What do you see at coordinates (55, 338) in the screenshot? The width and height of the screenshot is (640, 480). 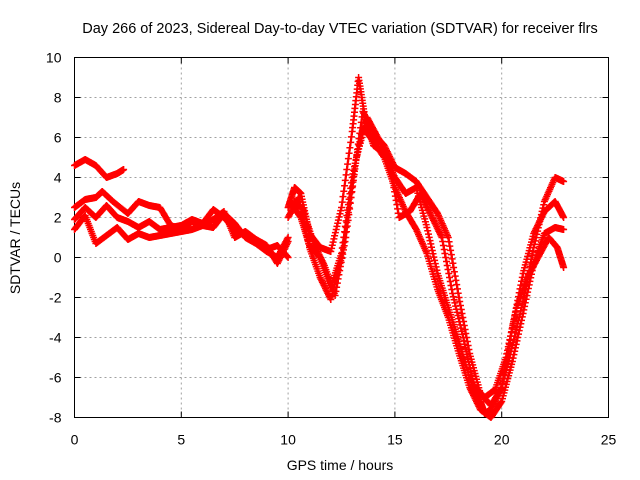 I see `y-tick-label: -4` at bounding box center [55, 338].